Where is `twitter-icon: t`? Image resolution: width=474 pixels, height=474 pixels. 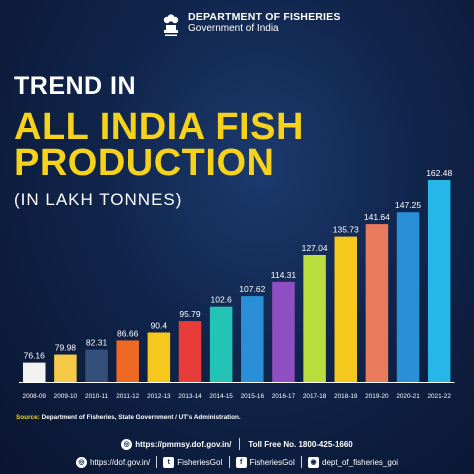 twitter-icon: t is located at coordinates (169, 462).